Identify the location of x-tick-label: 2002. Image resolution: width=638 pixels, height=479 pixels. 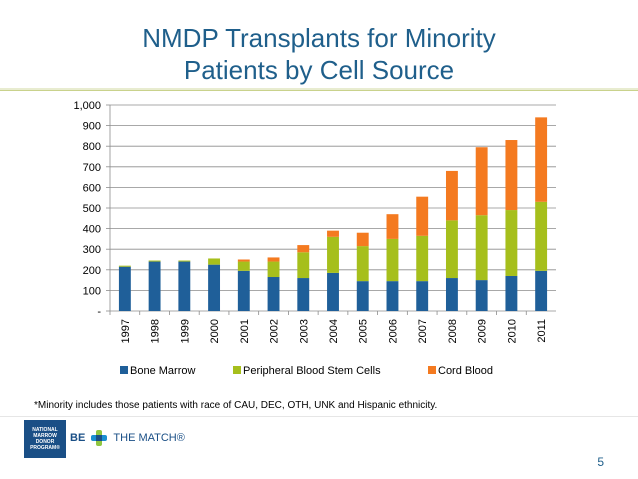
(275, 331).